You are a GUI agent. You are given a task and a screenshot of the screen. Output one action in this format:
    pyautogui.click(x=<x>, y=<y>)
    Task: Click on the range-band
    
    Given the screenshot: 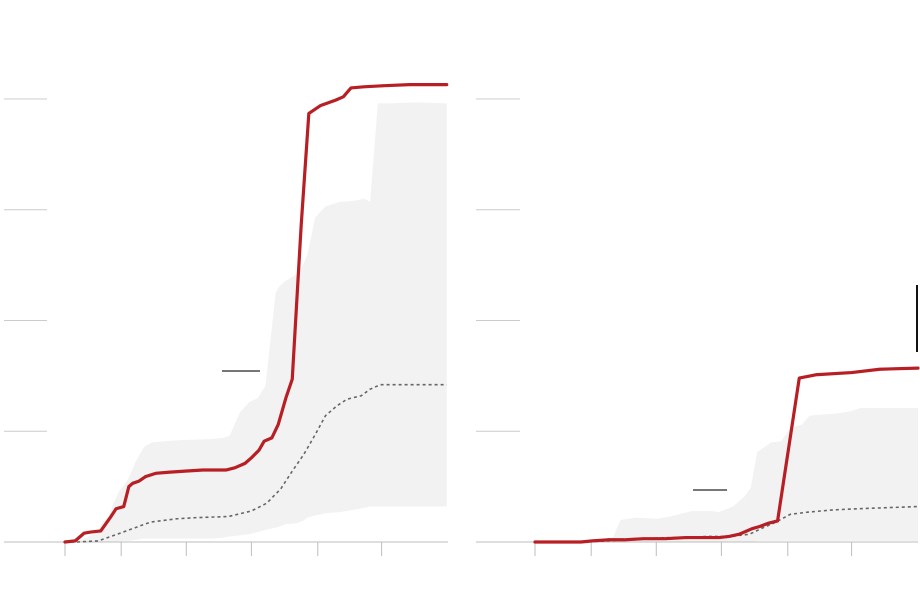 What is the action you would take?
    pyautogui.click(x=726, y=474)
    